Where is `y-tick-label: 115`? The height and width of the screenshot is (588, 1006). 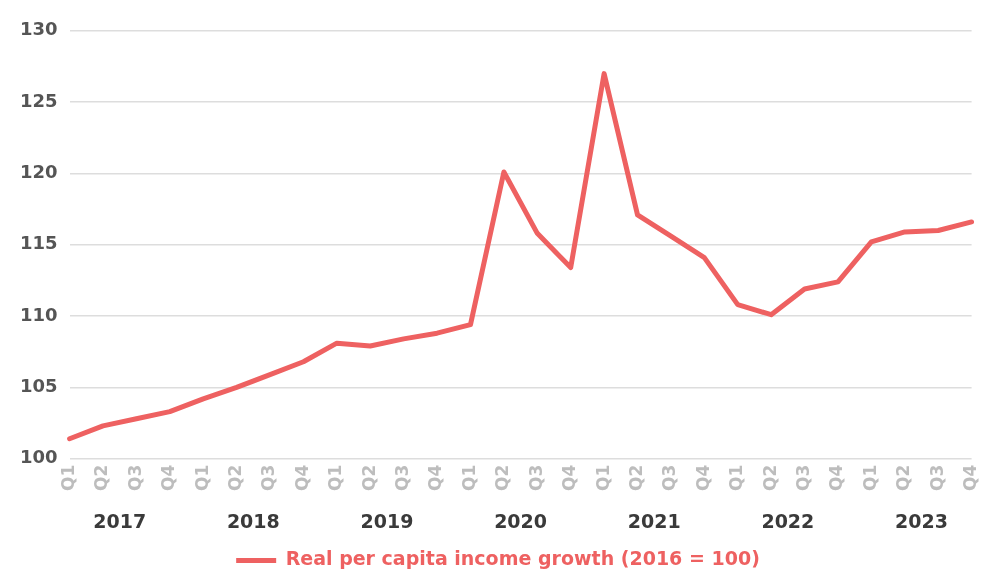
y-tick-label: 115 is located at coordinates (39, 243).